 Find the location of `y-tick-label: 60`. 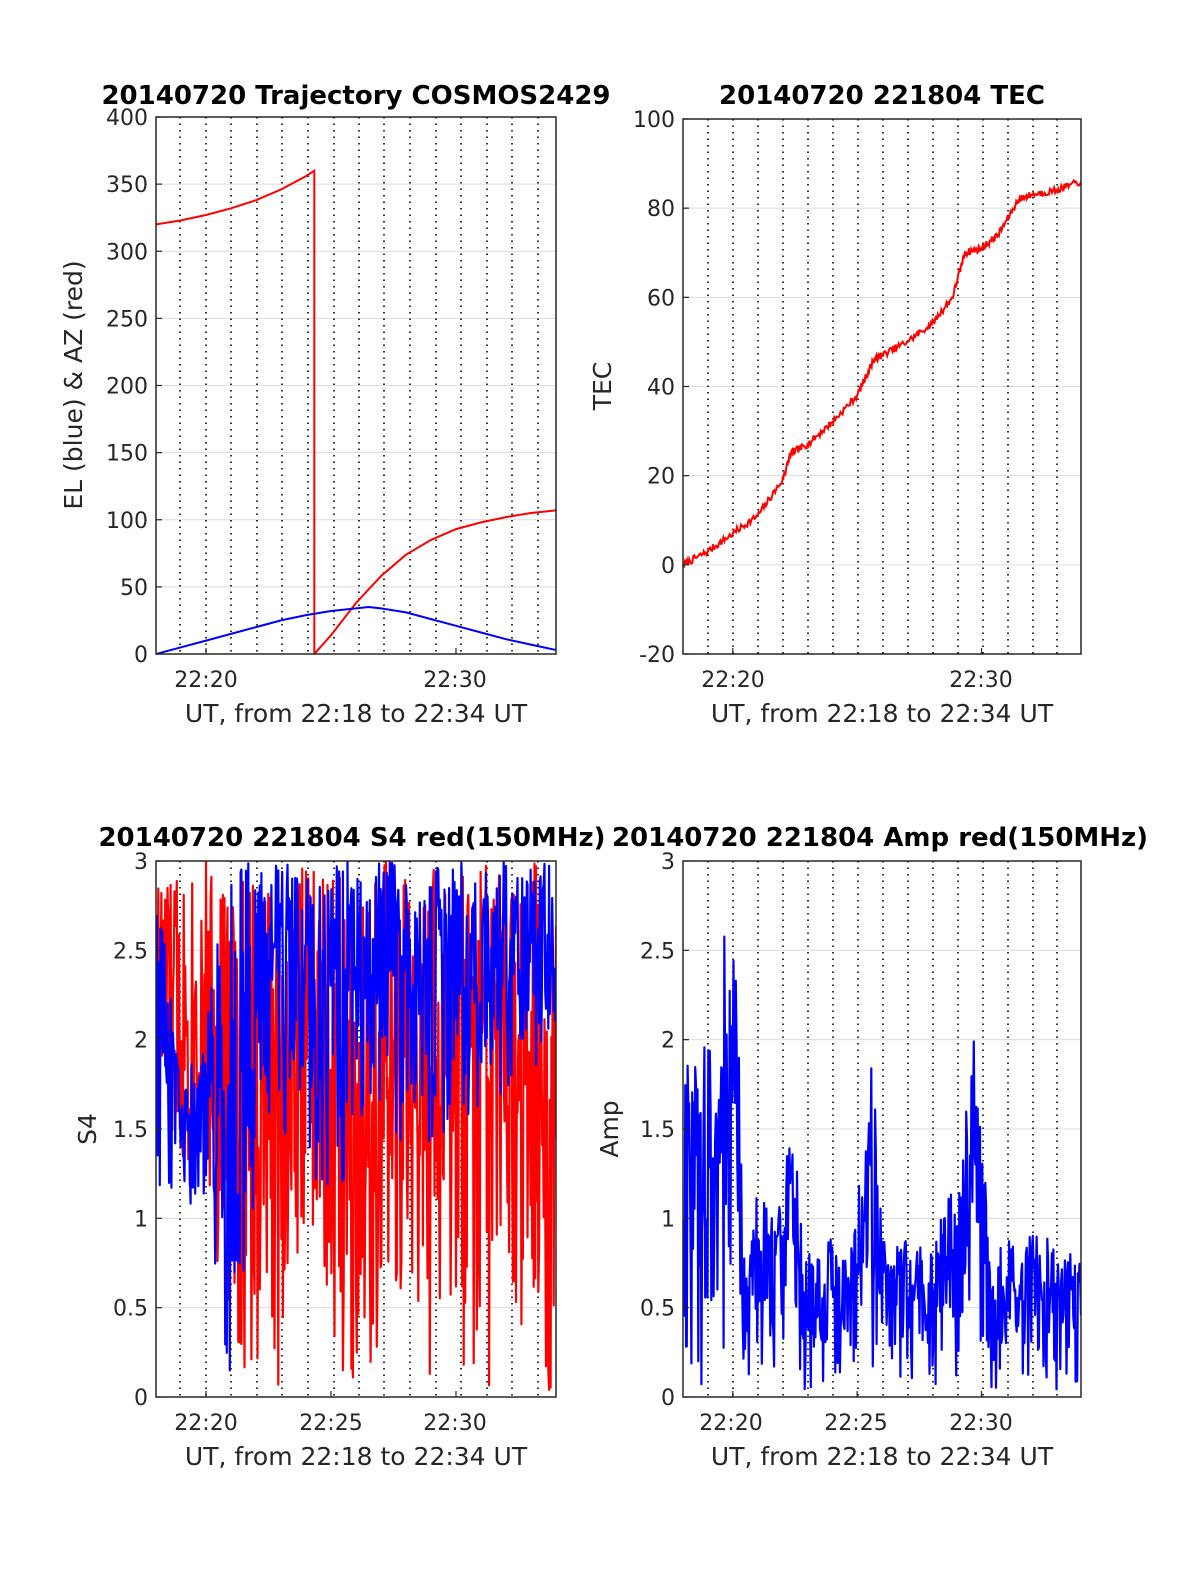

y-tick-label: 60 is located at coordinates (661, 298).